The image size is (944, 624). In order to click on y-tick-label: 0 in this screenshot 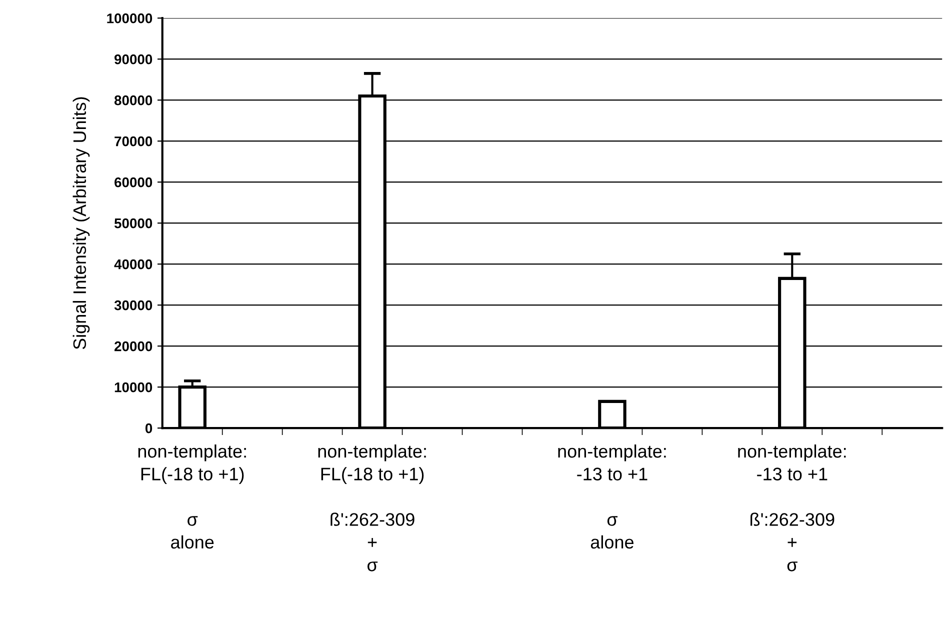, I will do `click(148, 428)`.